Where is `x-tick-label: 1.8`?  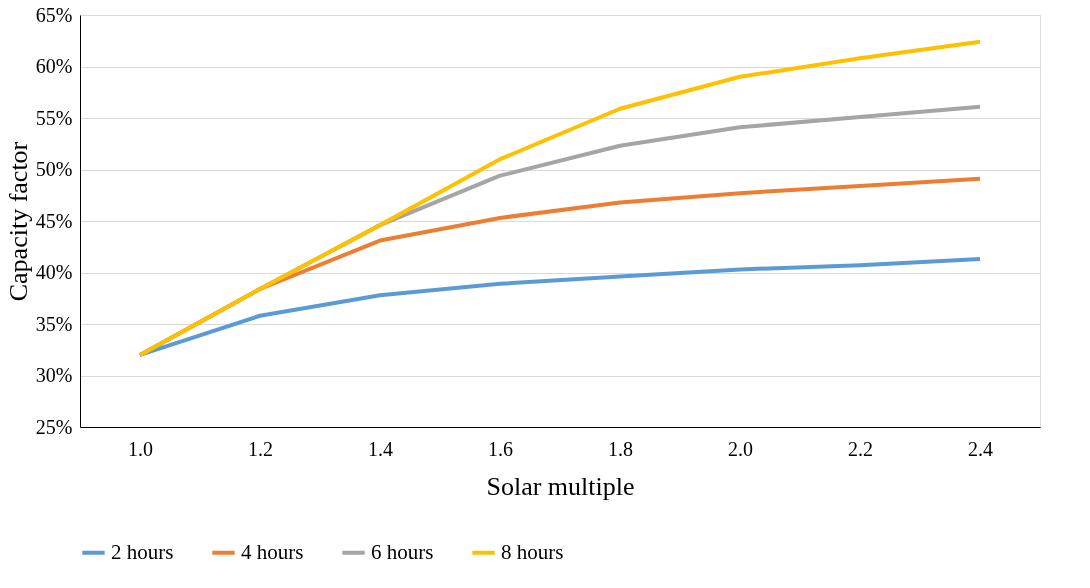 x-tick-label: 1.8 is located at coordinates (620, 448).